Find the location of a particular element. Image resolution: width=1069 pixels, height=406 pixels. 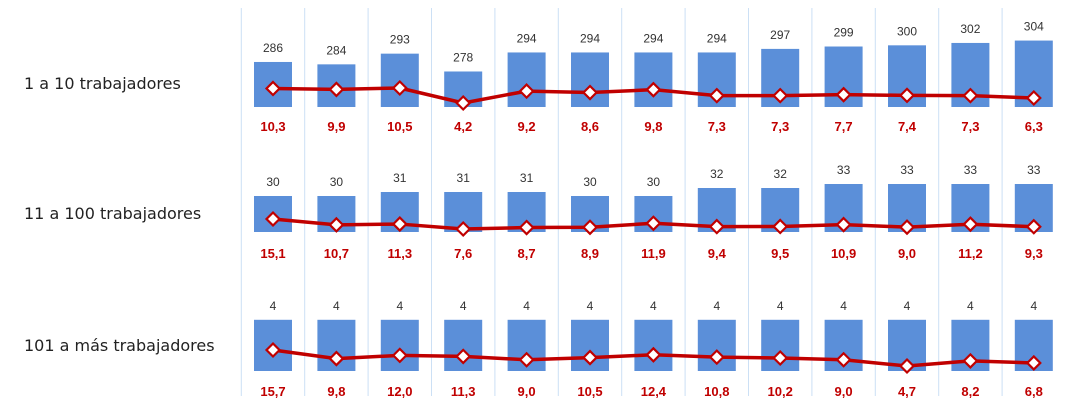

row-label-101-mas: 101 a más trabajadores is located at coordinates (119, 345).